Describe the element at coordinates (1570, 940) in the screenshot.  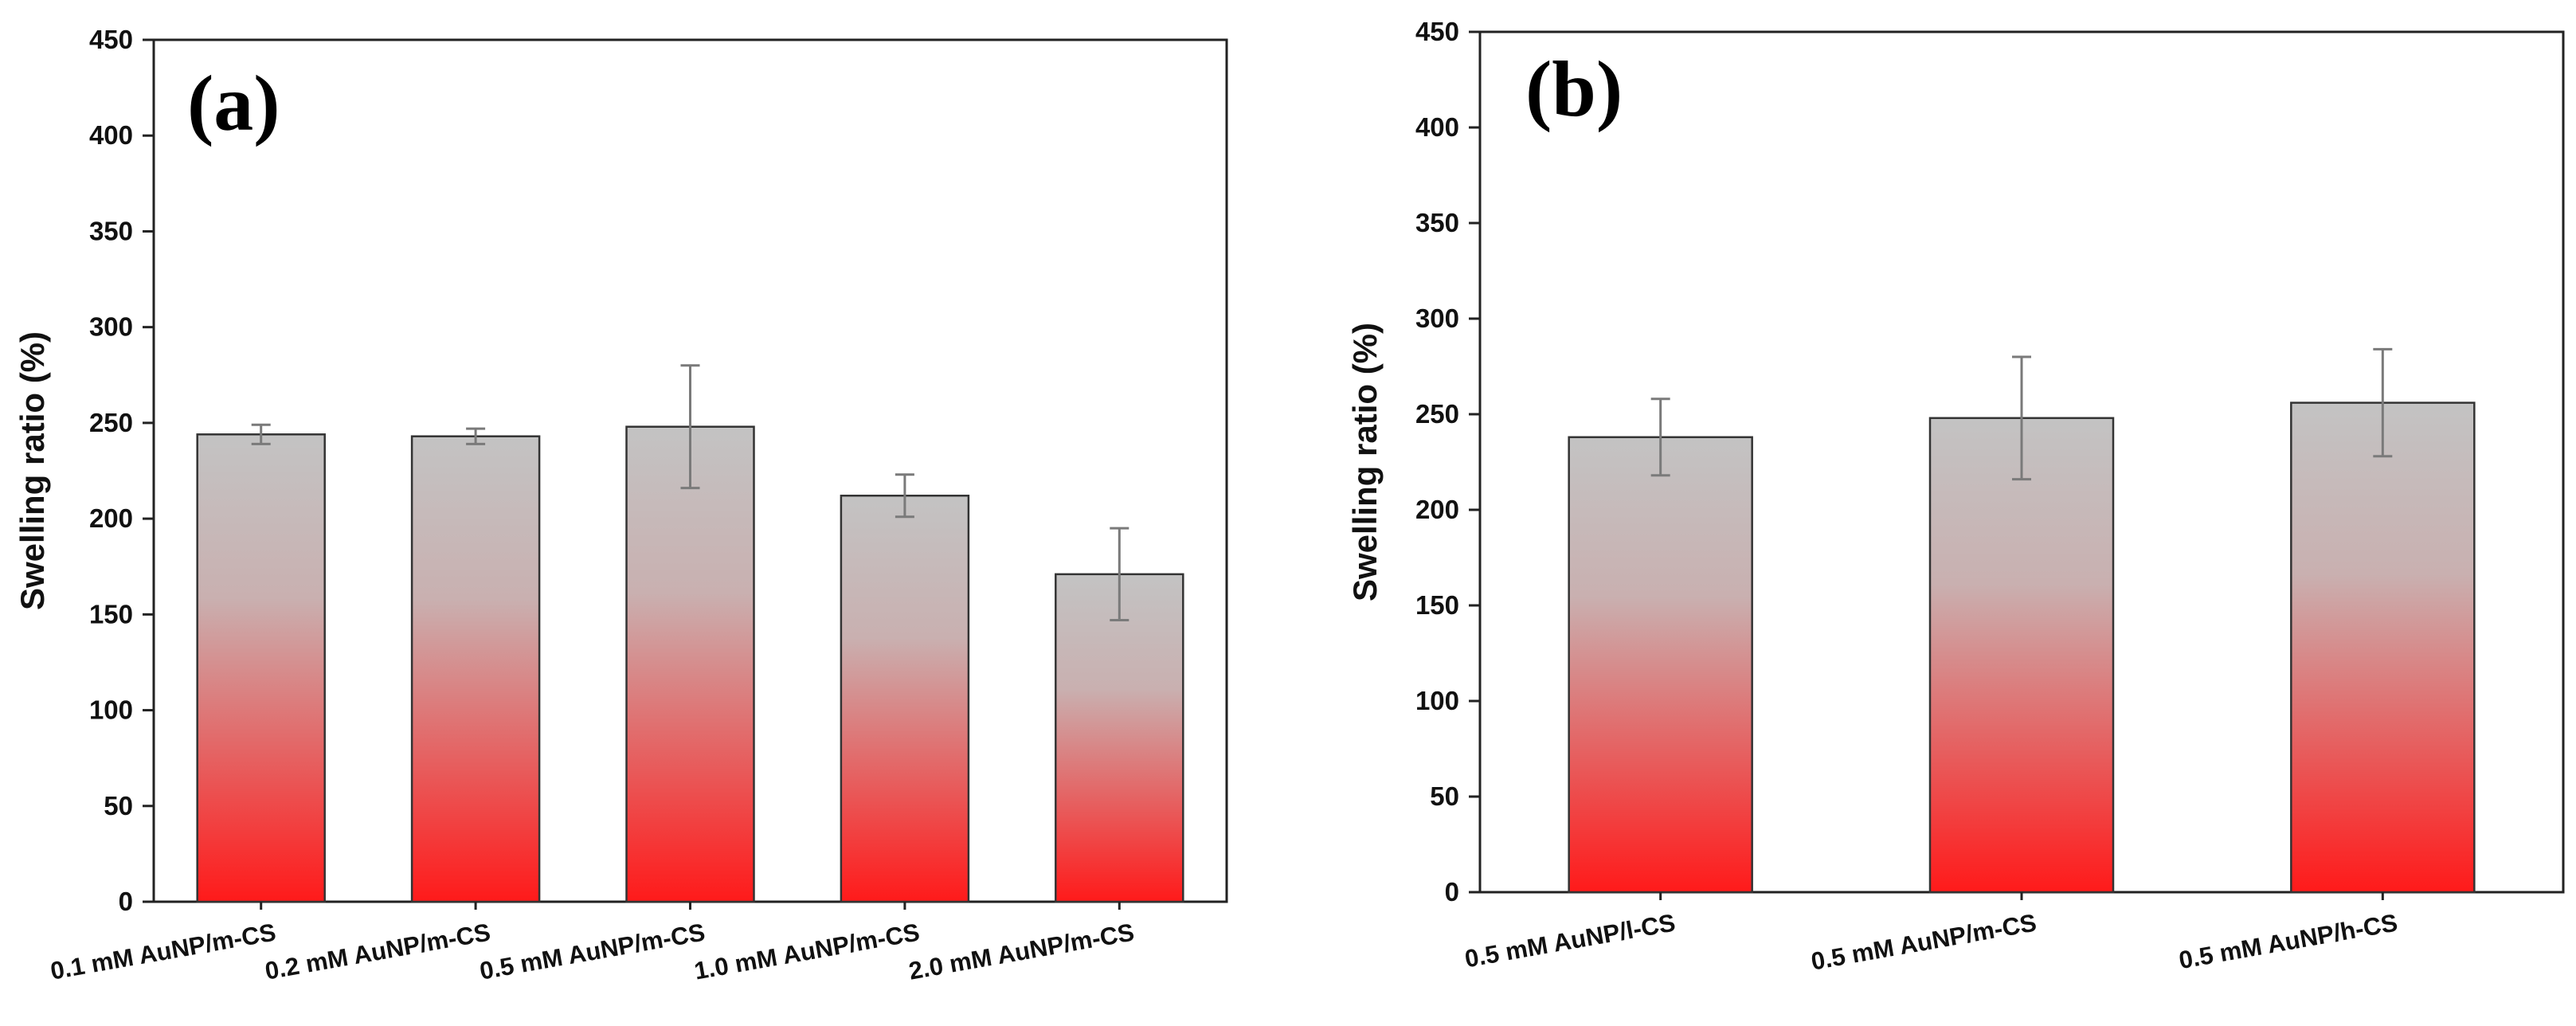
I see `x-category-label: 0.5 mM AuNP/l-CS` at that location.